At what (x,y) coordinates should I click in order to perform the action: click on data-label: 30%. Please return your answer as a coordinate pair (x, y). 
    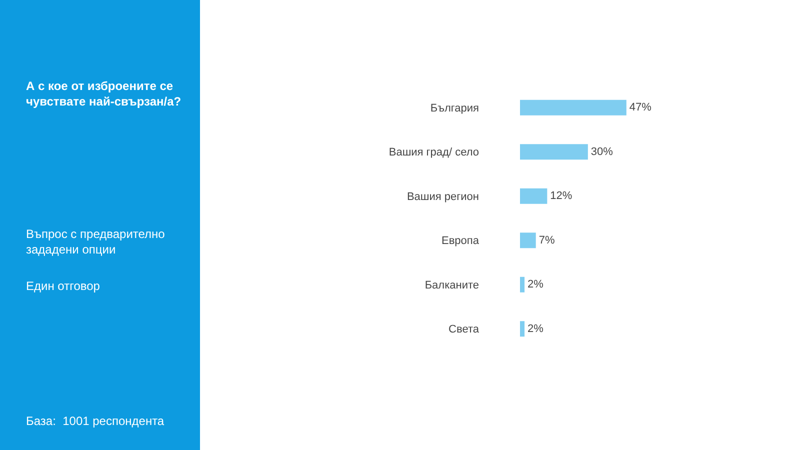
    Looking at the image, I should click on (602, 152).